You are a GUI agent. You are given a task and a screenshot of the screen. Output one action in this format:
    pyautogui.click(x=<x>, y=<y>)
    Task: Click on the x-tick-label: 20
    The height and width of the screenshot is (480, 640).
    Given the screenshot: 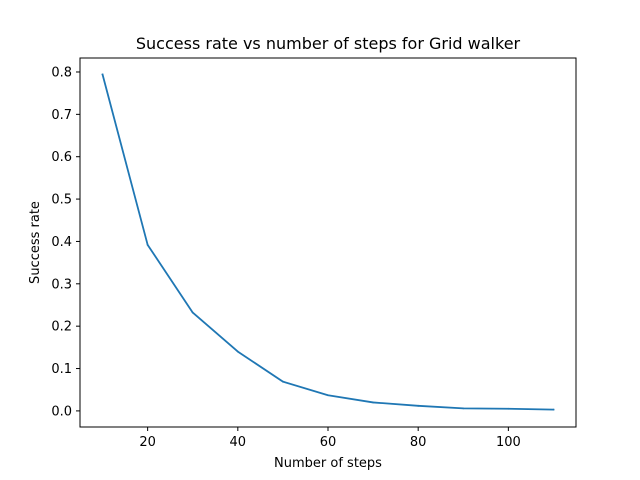 What is the action you would take?
    pyautogui.click(x=147, y=442)
    